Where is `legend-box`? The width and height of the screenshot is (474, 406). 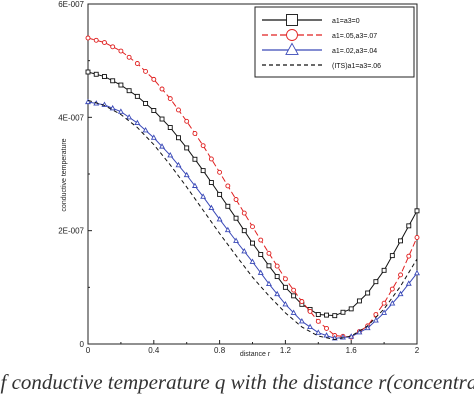 legend-box is located at coordinates (334, 42).